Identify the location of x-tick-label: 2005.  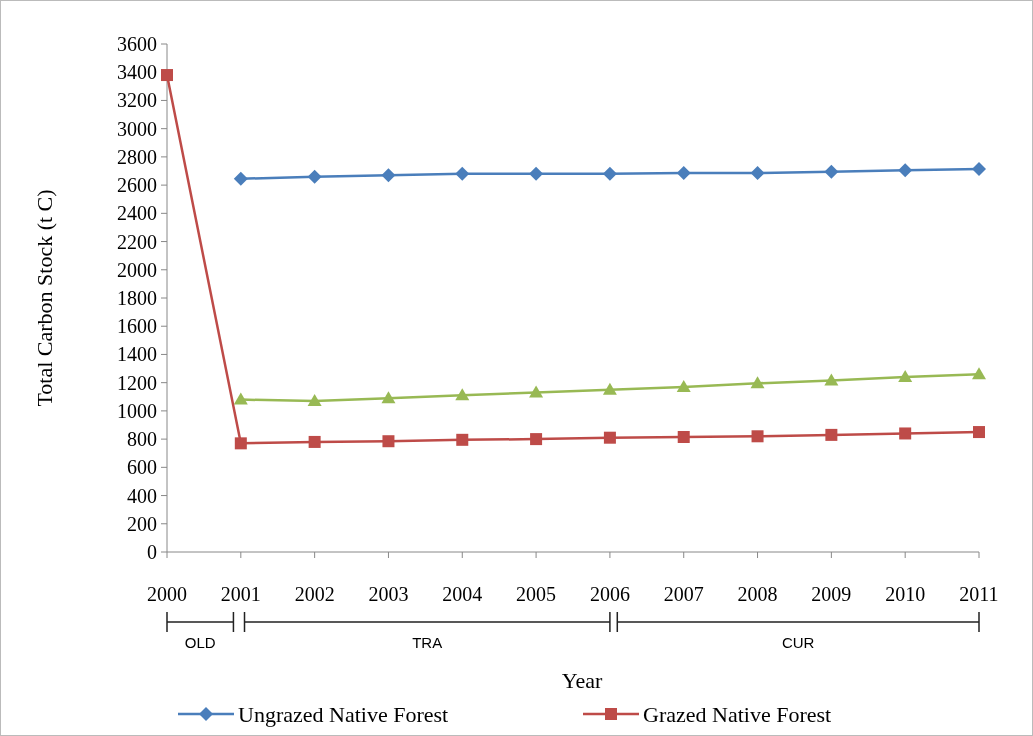
(536, 594).